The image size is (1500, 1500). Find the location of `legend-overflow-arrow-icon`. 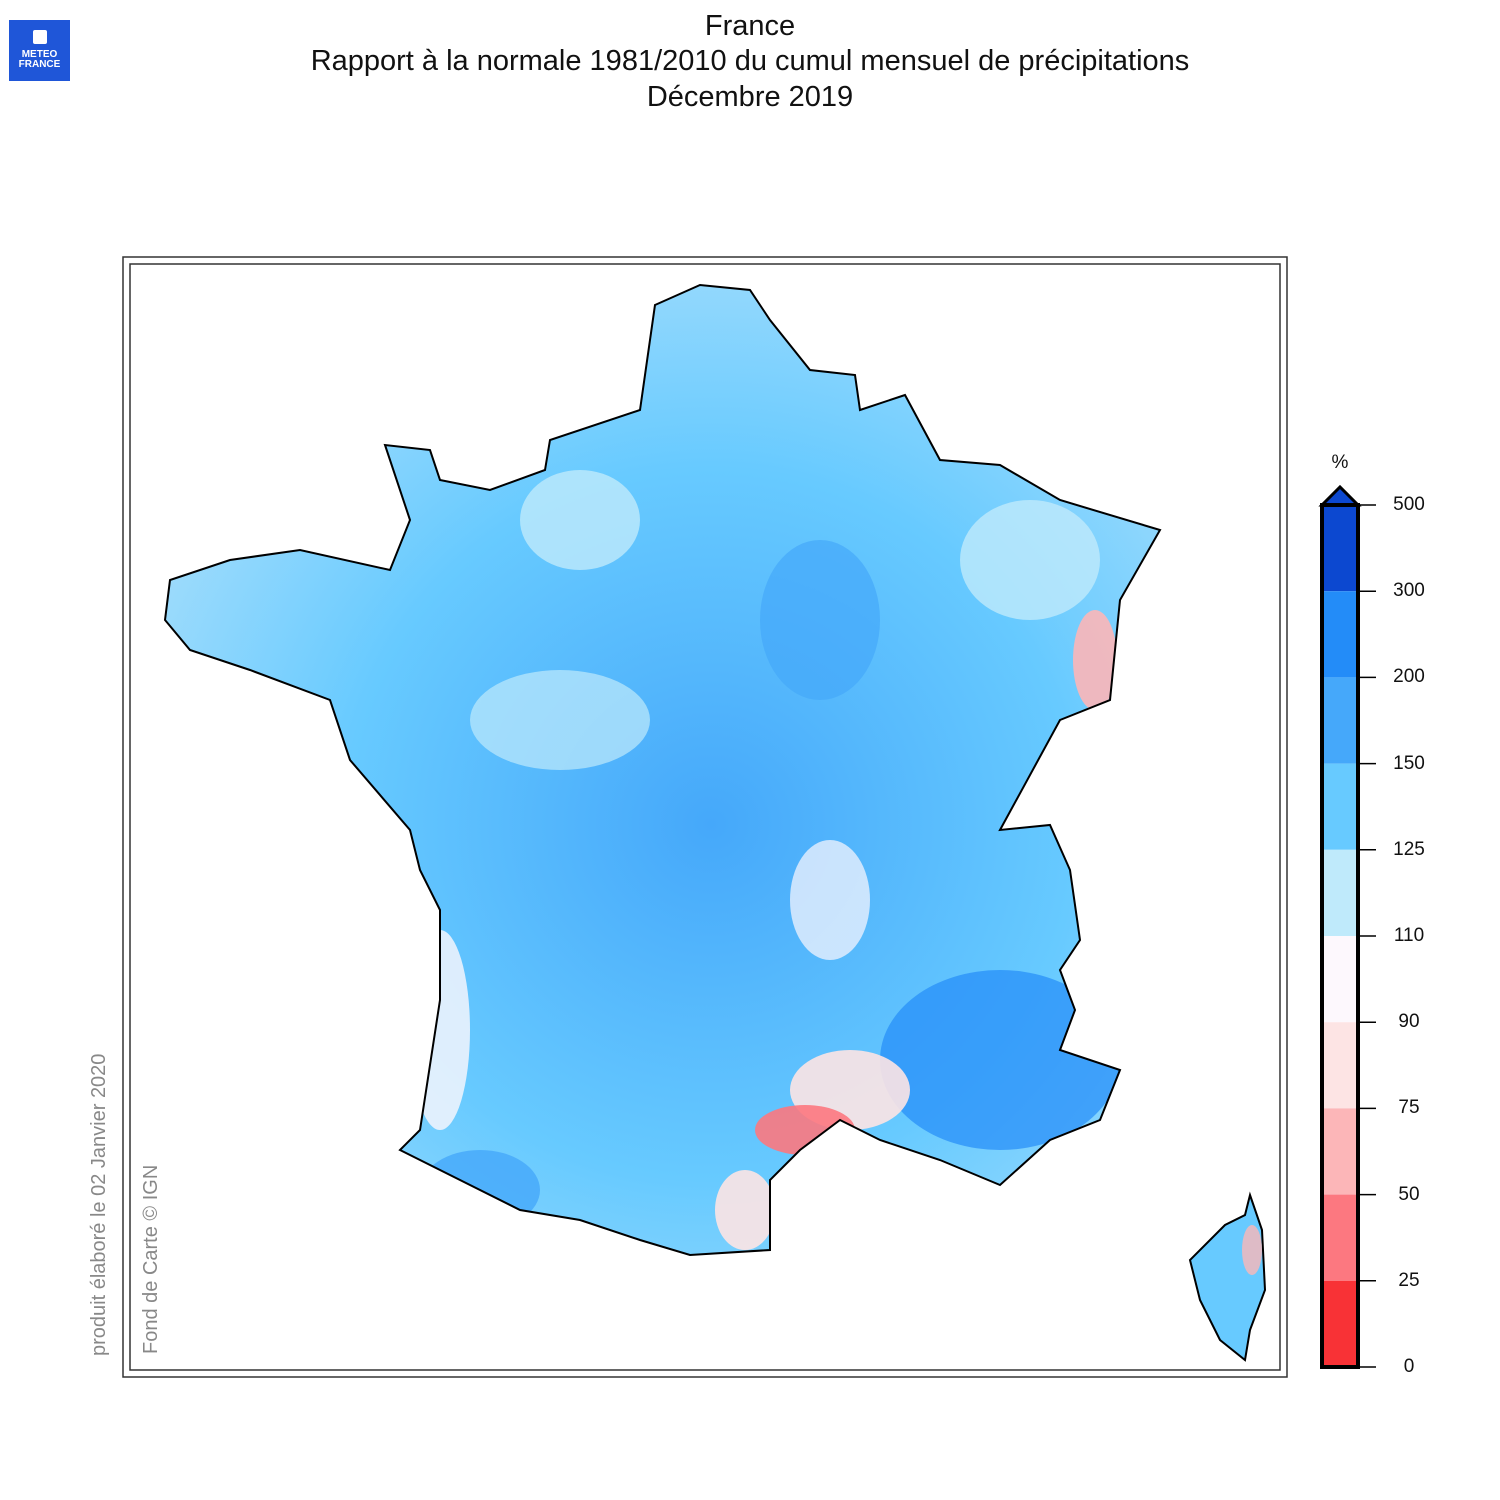

legend-overflow-arrow-icon is located at coordinates (1340, 495).